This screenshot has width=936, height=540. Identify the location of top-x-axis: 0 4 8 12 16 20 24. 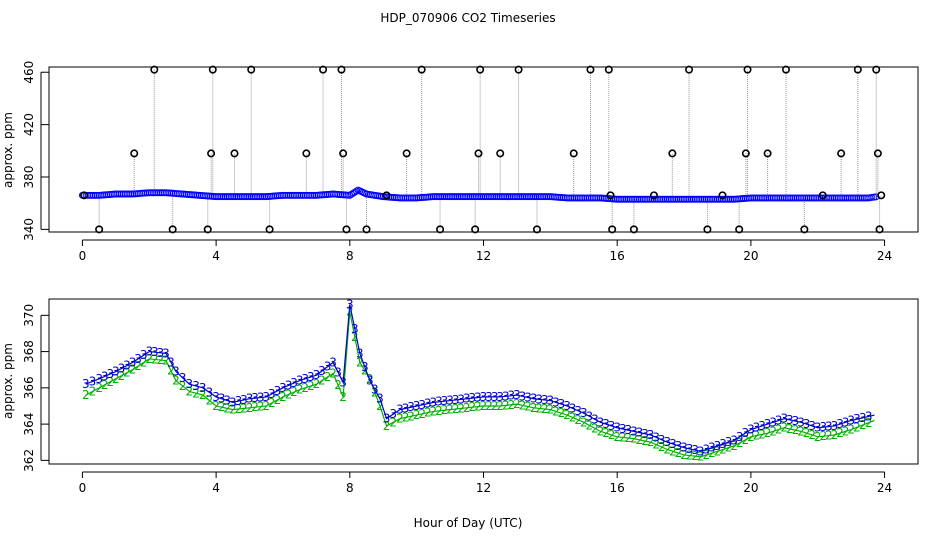
(485, 251).